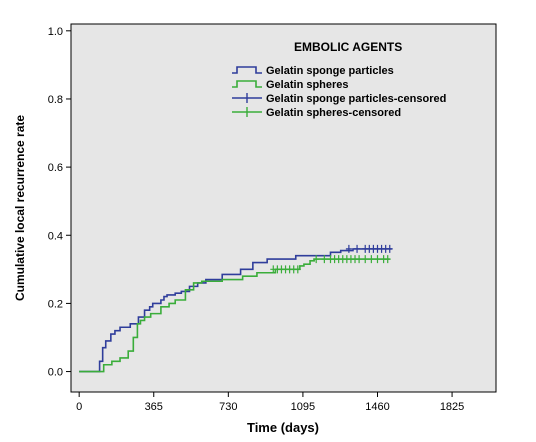 The width and height of the screenshot is (536, 442). What do you see at coordinates (228, 407) in the screenshot?
I see `x-tick-label: 730` at bounding box center [228, 407].